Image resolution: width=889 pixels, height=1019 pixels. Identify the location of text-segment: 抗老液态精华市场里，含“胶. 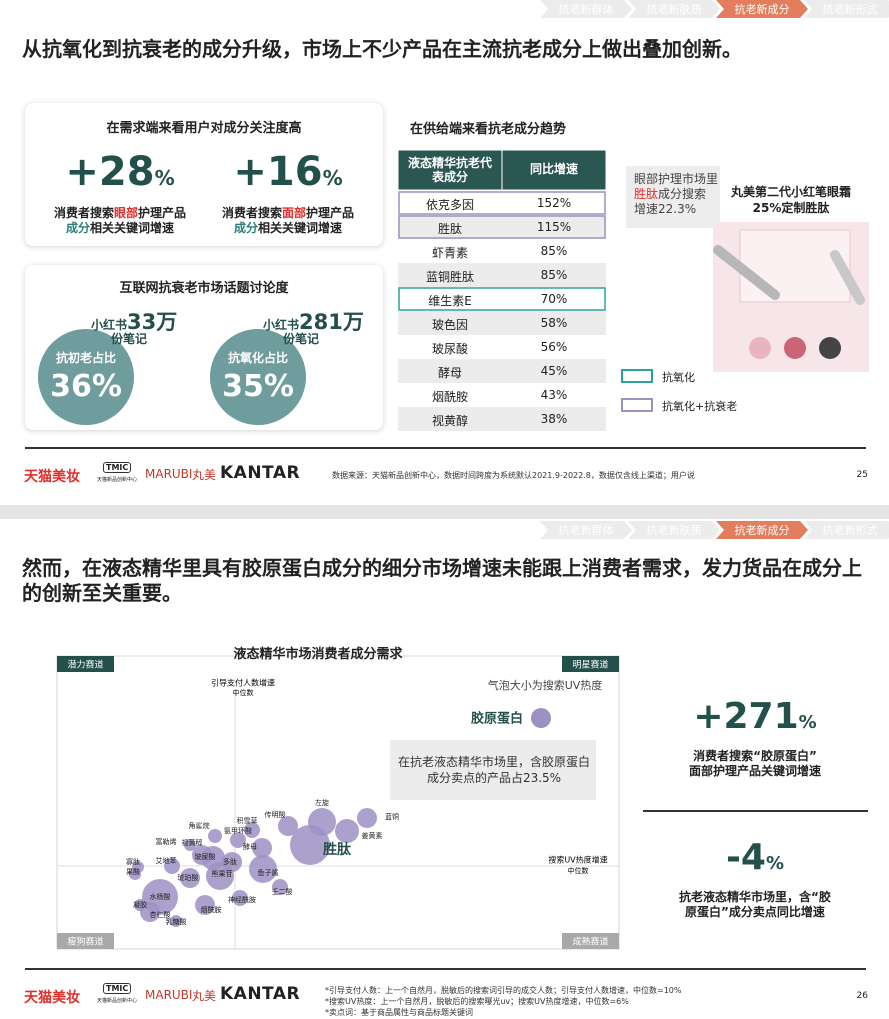
(755, 897).